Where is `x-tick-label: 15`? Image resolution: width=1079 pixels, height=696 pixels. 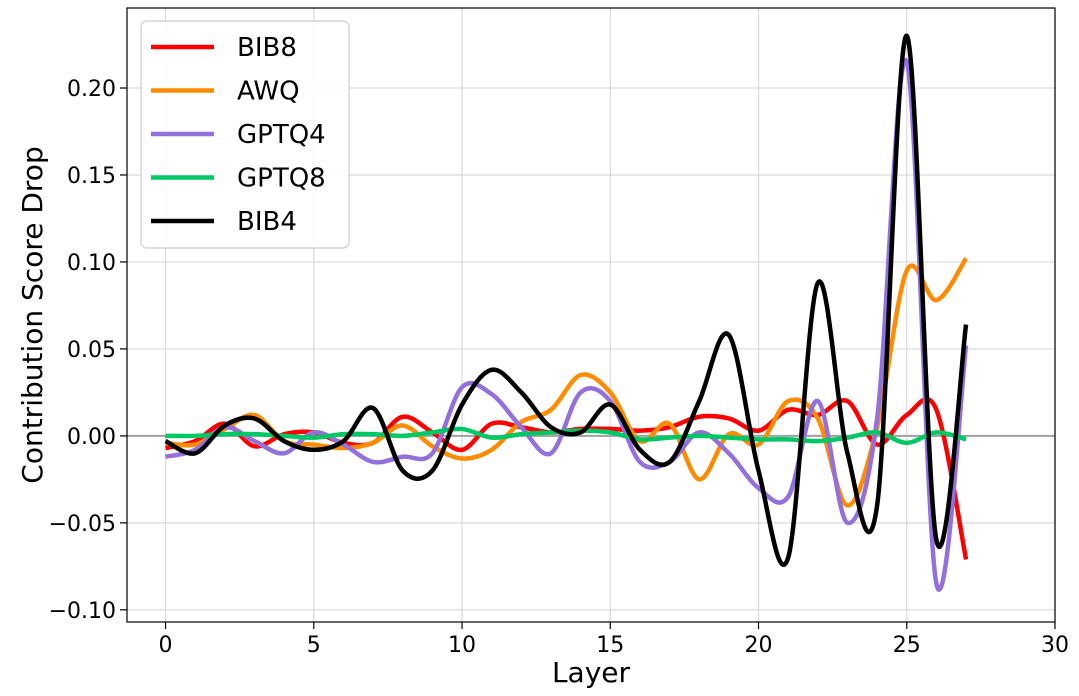 x-tick-label: 15 is located at coordinates (610, 645).